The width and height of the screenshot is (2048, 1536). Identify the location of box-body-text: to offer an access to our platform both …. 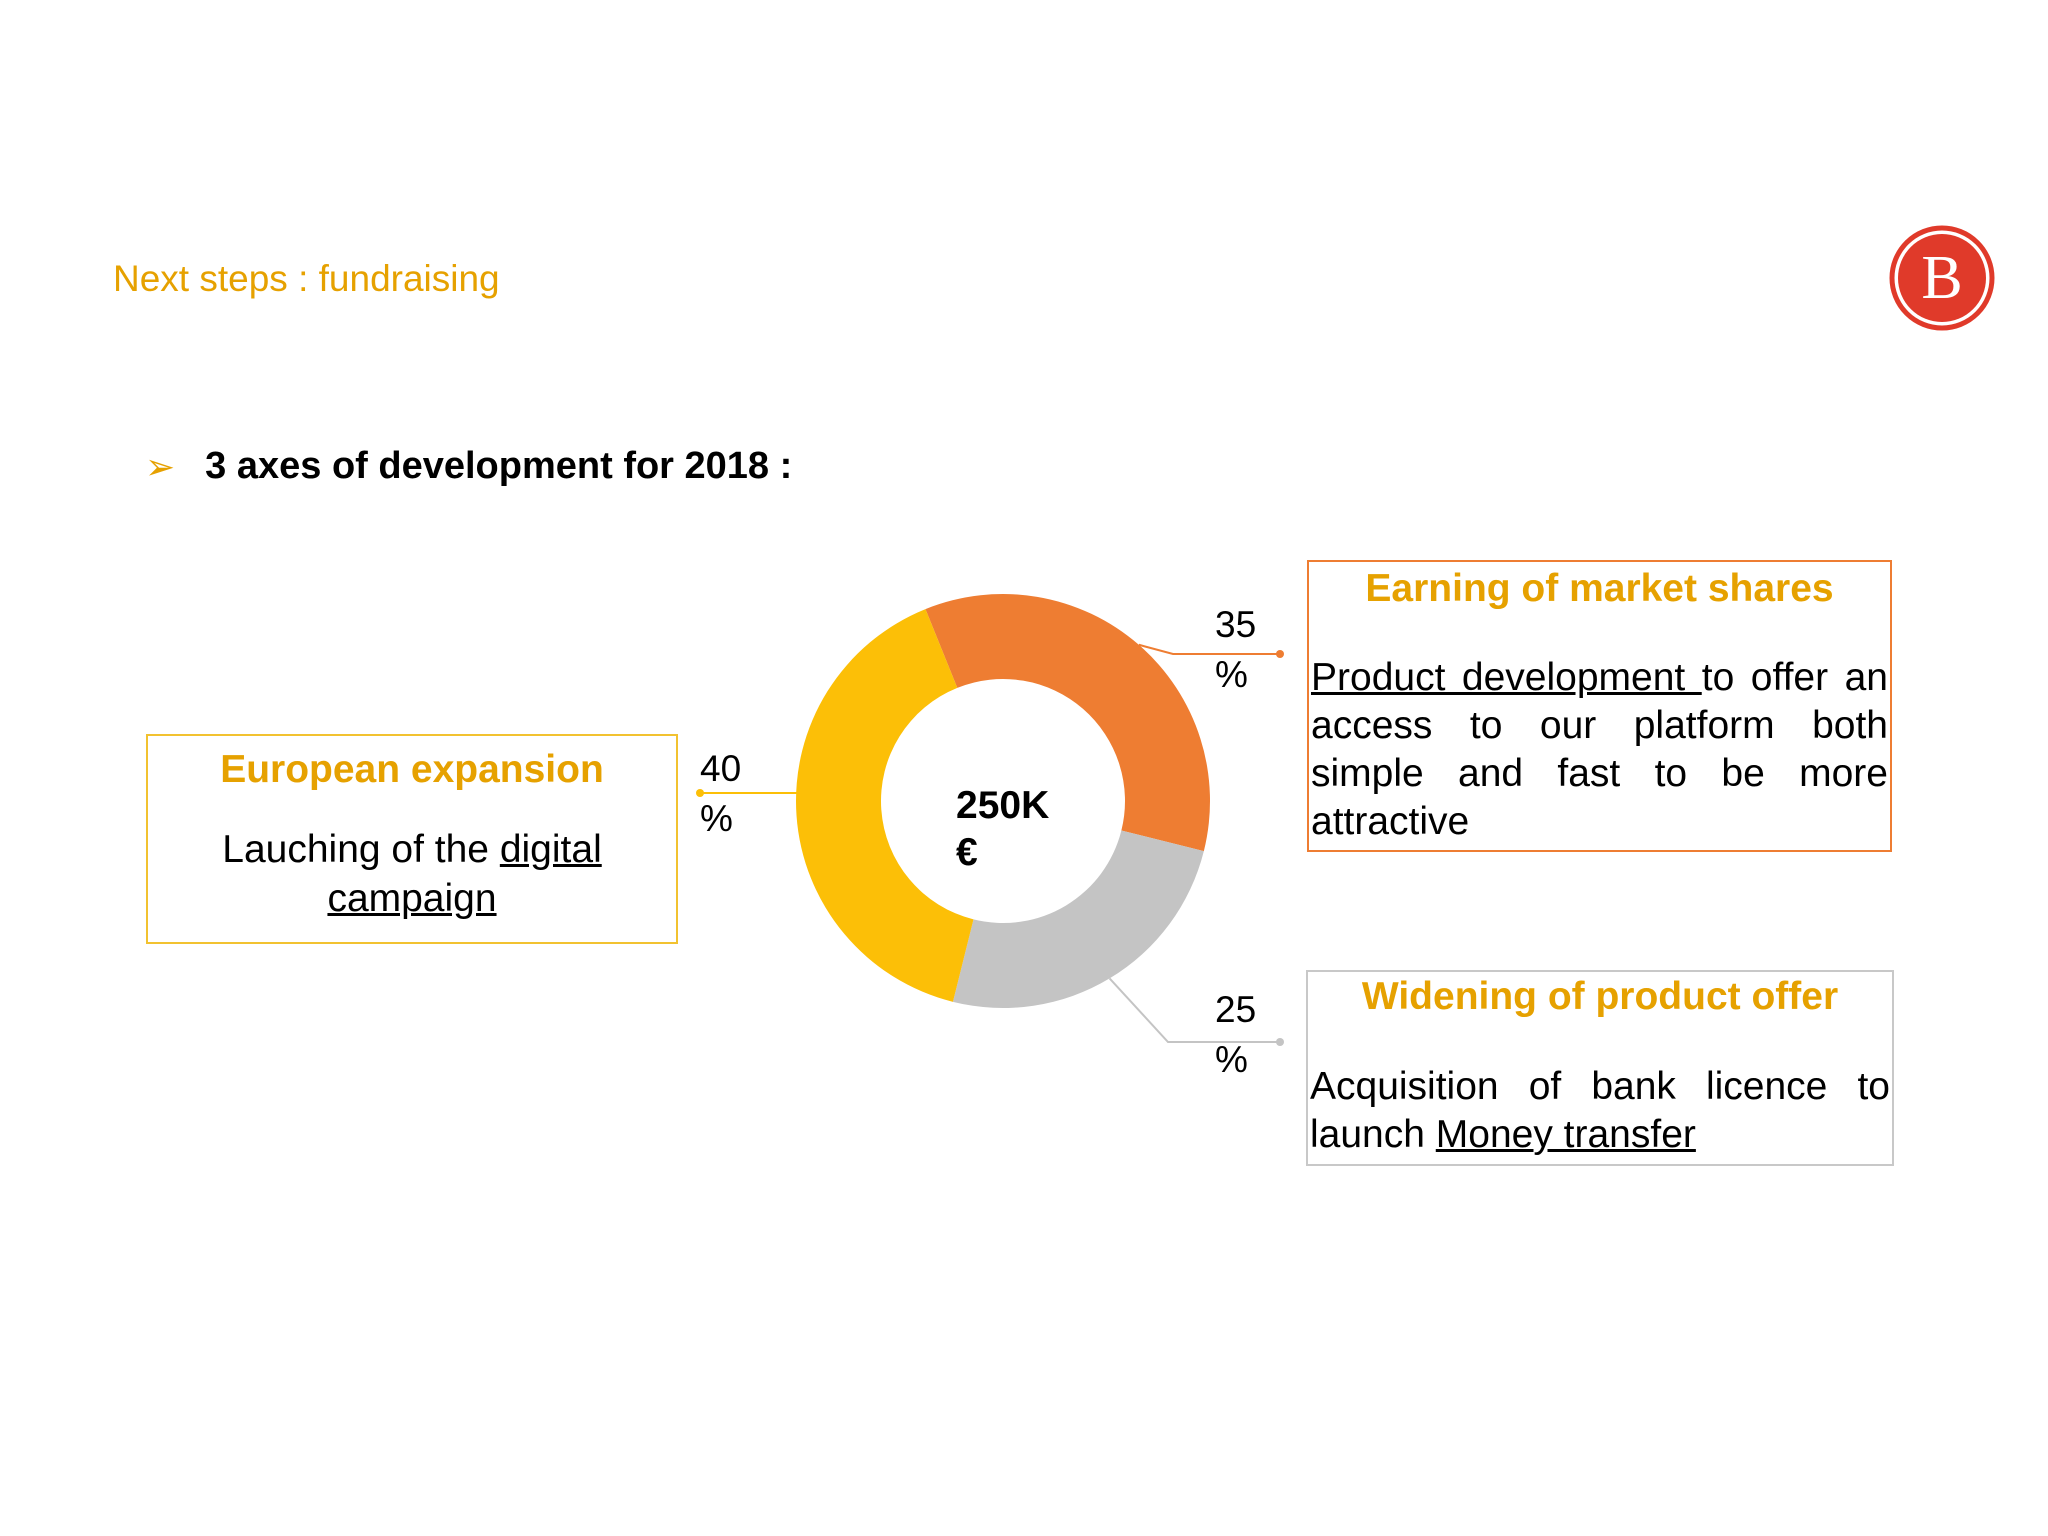
(1599, 749).